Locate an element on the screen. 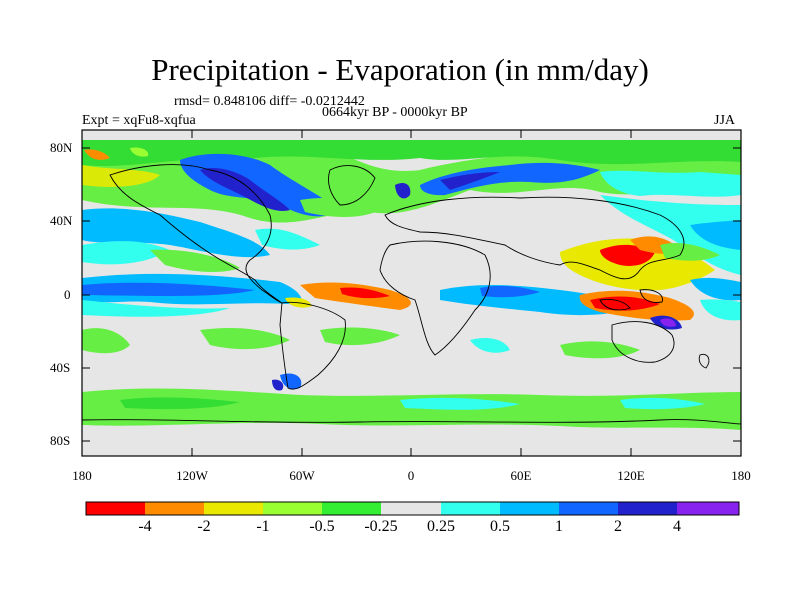 The image size is (800, 600). colorbar-label: -4 is located at coordinates (145, 526).